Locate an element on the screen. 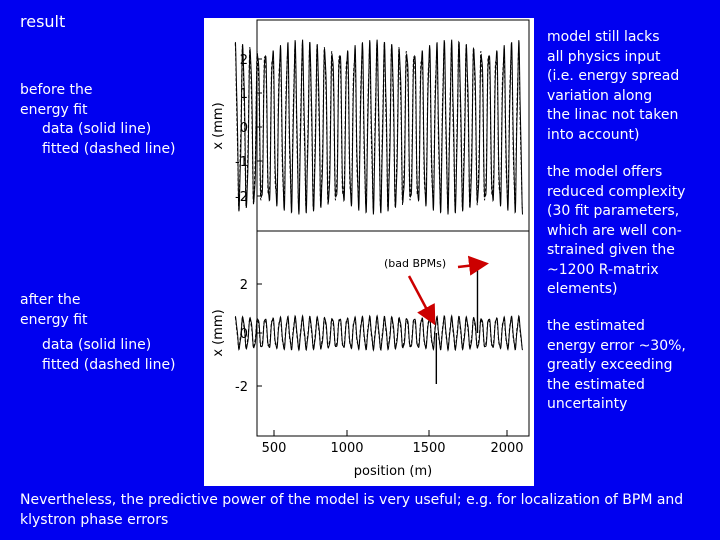  right-p2-line: which are well con- is located at coordinates (614, 230).